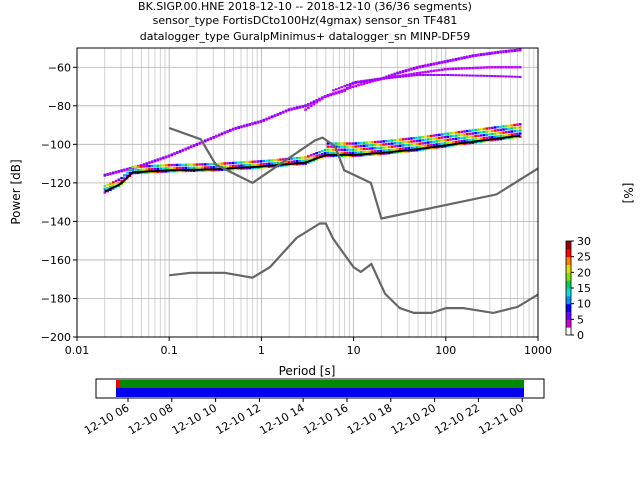 The height and width of the screenshot is (480, 640). I want to click on colorbar-tick-label: 25, so click(584, 257).